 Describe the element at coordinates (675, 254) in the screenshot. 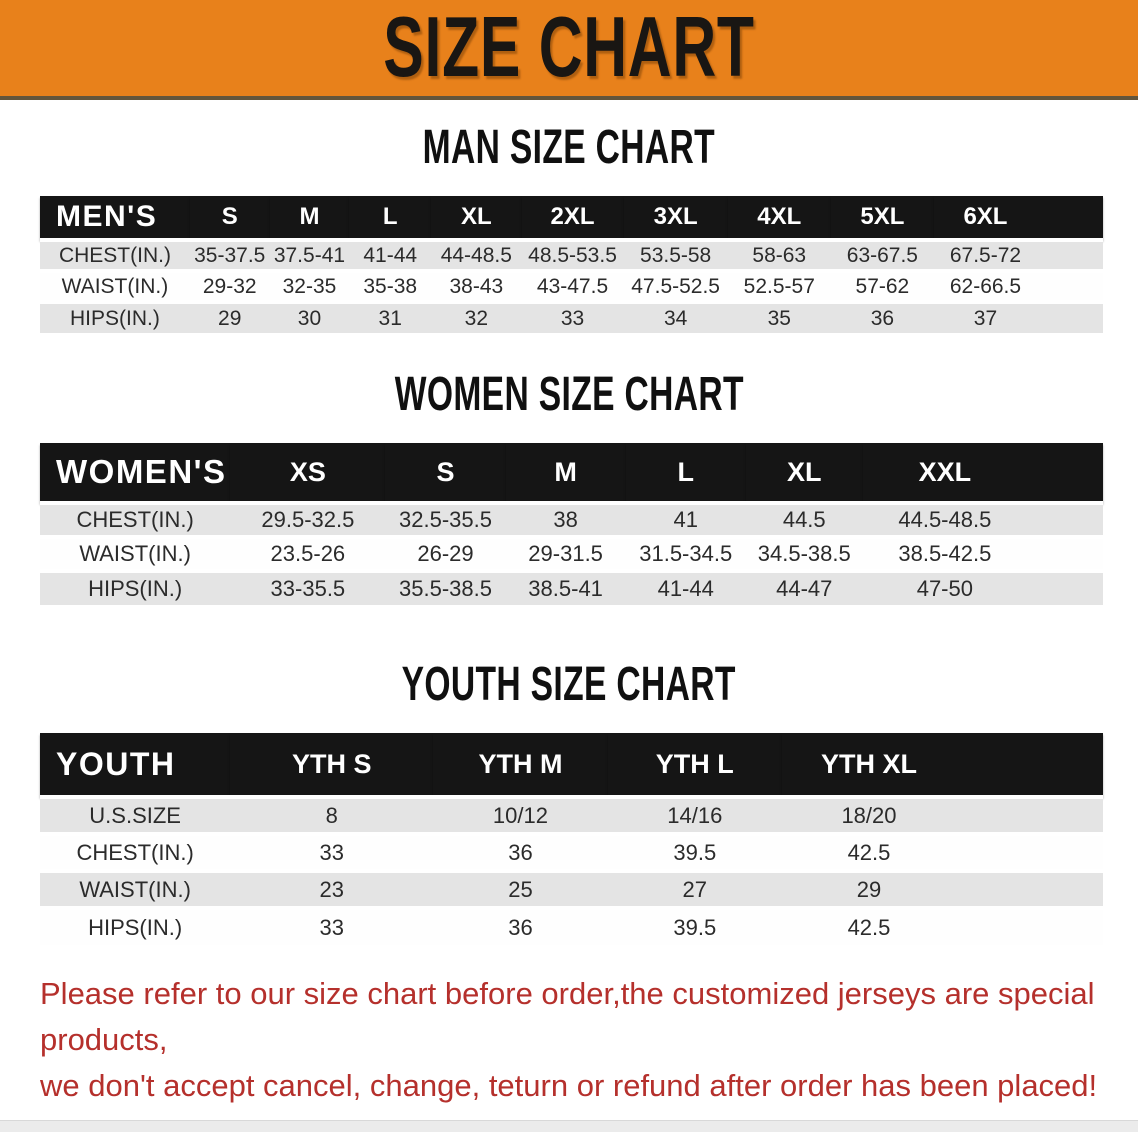

I see `size-value-cell: 53.5-58` at that location.